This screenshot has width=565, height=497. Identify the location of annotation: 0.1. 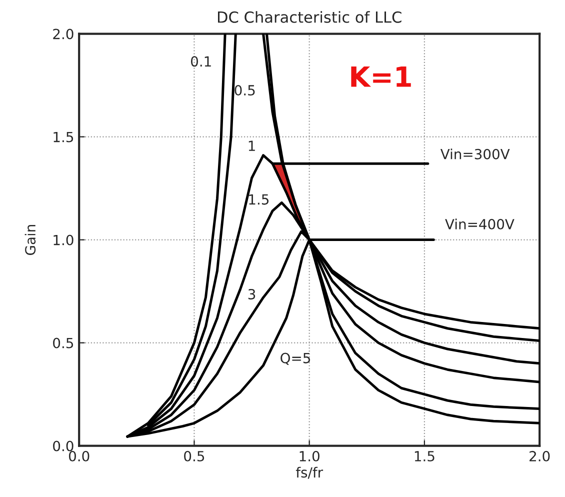
(201, 61).